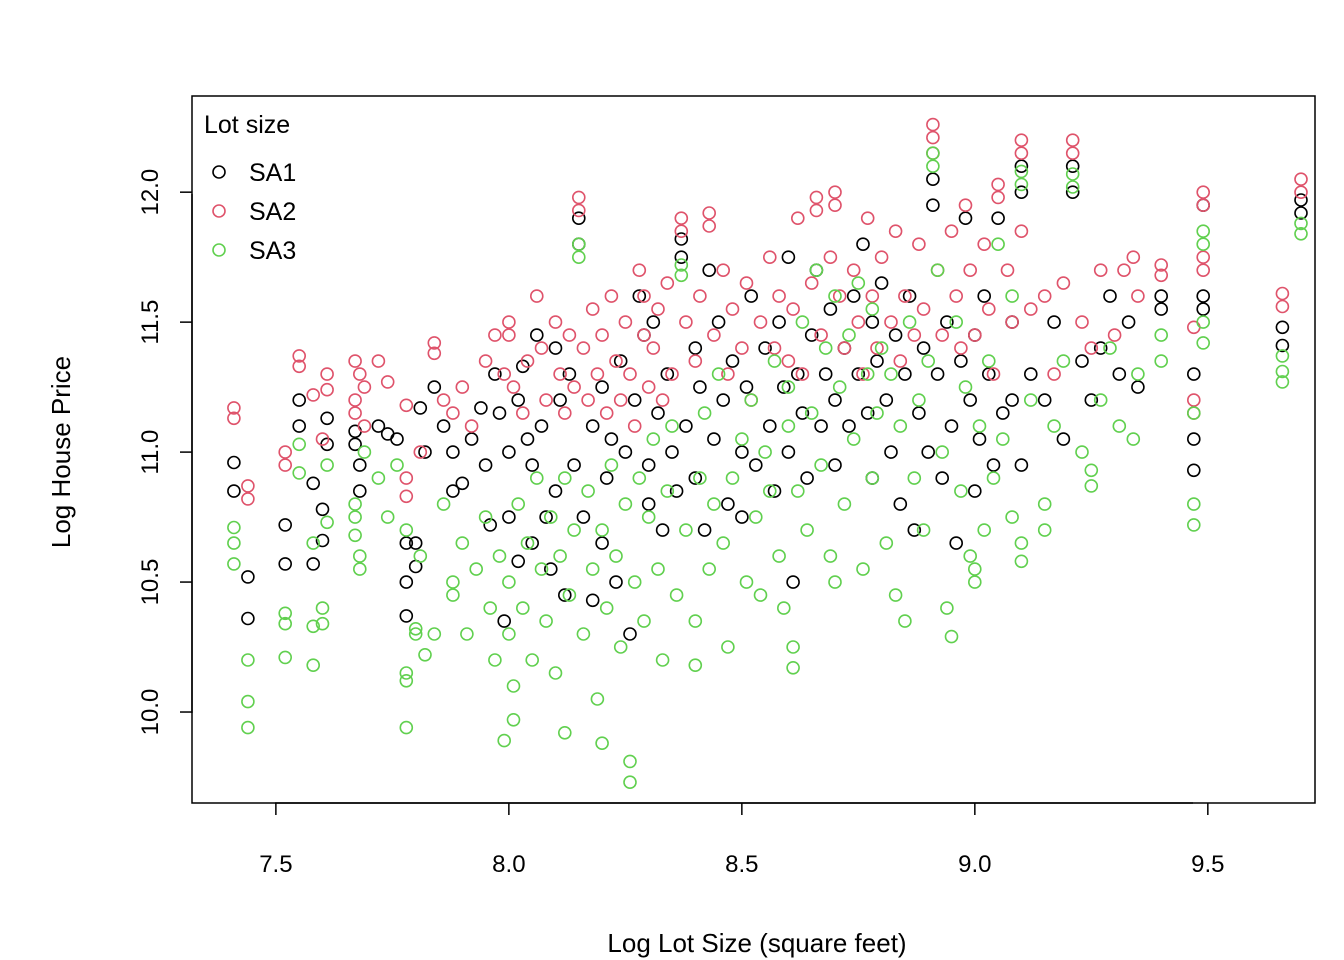 Image resolution: width=1344 pixels, height=960 pixels. I want to click on x-tick-label: 8.5, so click(741, 864).